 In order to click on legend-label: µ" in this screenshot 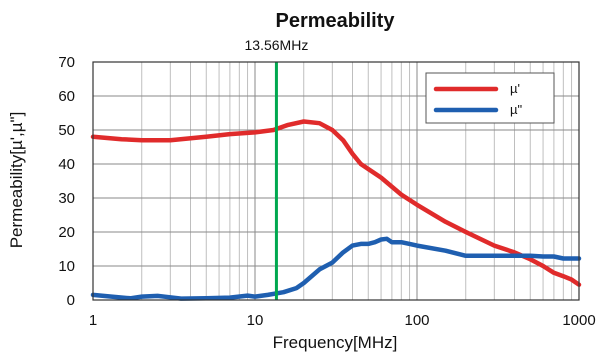, I will do `click(516, 109)`.